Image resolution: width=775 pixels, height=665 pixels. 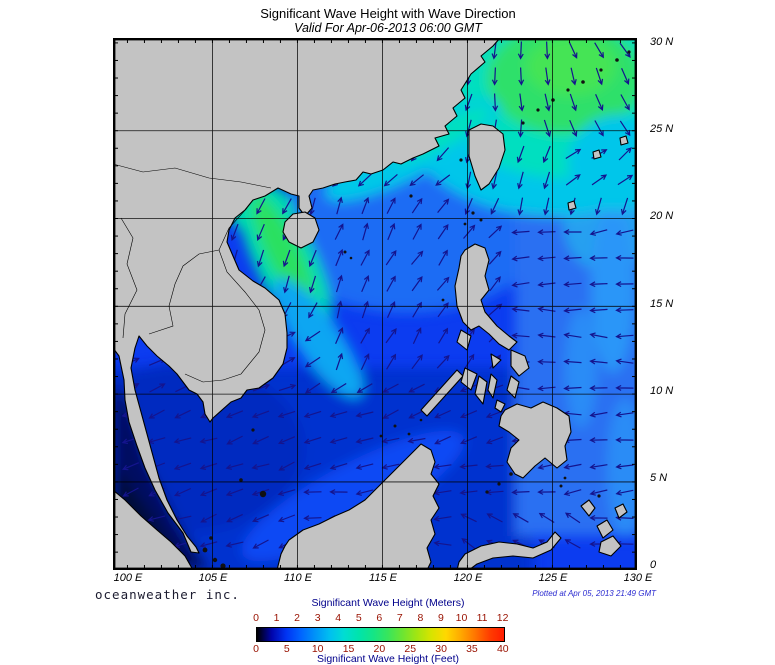 What do you see at coordinates (317, 618) in the screenshot?
I see `meters-tick: 3` at bounding box center [317, 618].